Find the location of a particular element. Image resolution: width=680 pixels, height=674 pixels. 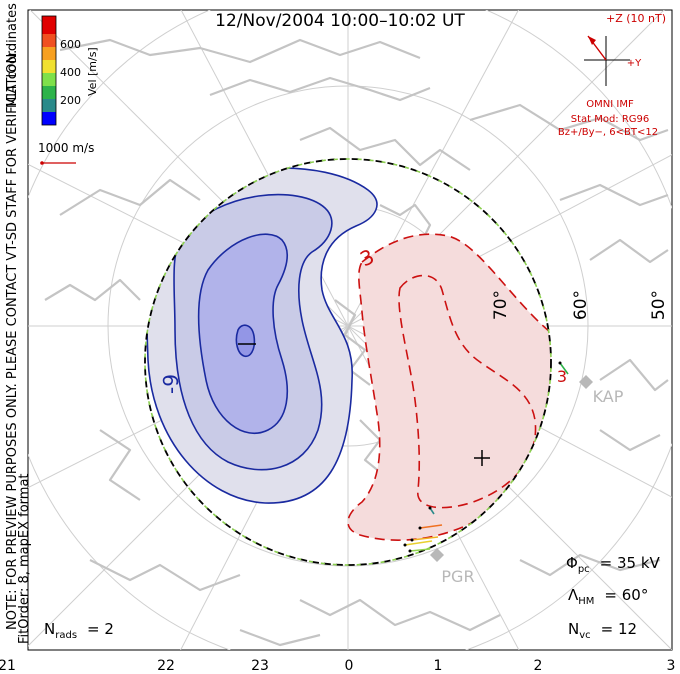

velocity-vectors is located at coordinates (486, 457).